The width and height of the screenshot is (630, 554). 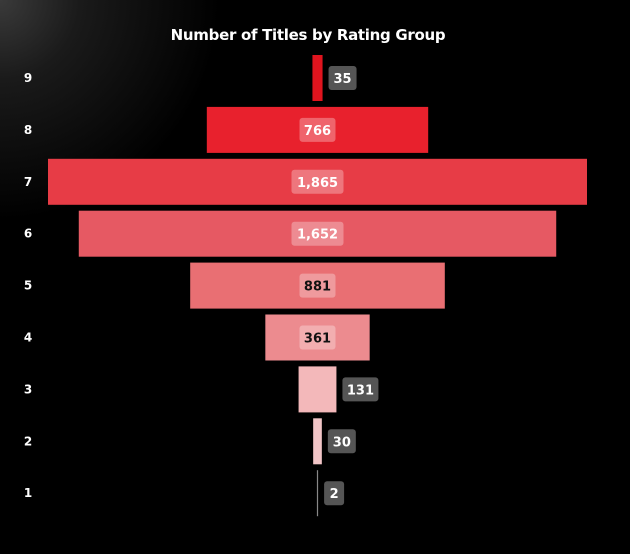 What do you see at coordinates (28, 78) in the screenshot?
I see `category-label-9: 9` at bounding box center [28, 78].